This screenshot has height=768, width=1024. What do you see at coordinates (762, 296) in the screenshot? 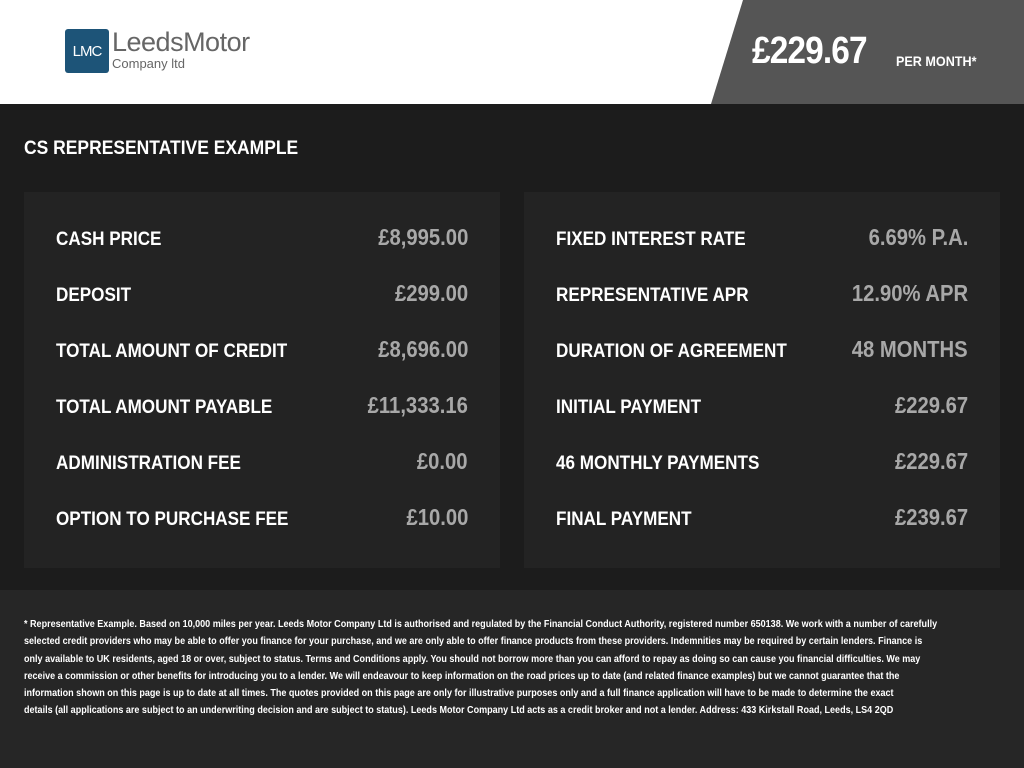
I see `finance-row: REPRESENTATIVE APR 12.90% APR` at bounding box center [762, 296].